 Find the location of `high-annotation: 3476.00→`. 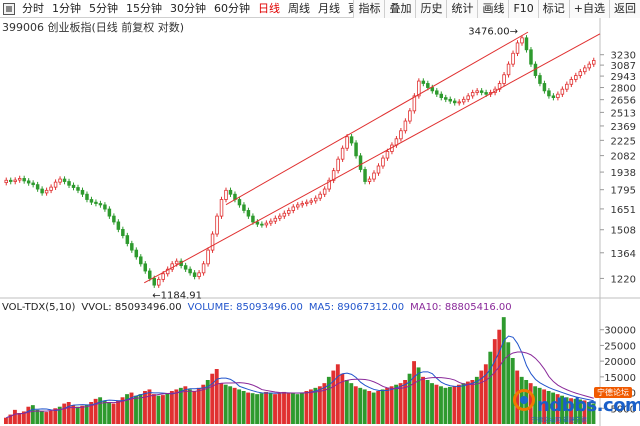

high-annotation: 3476.00→ is located at coordinates (493, 32).